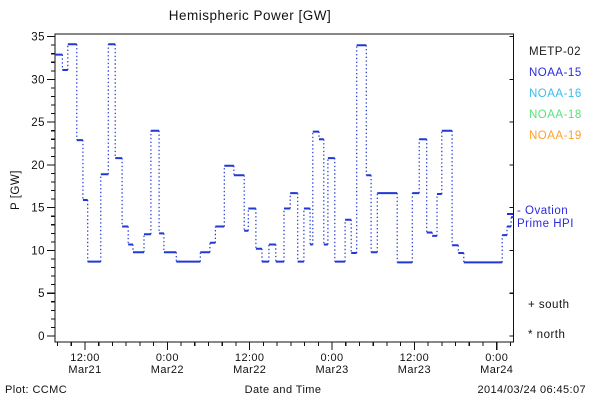 The image size is (600, 400). Describe the element at coordinates (41, 337) in the screenshot. I see `y-tick-label: 0` at that location.